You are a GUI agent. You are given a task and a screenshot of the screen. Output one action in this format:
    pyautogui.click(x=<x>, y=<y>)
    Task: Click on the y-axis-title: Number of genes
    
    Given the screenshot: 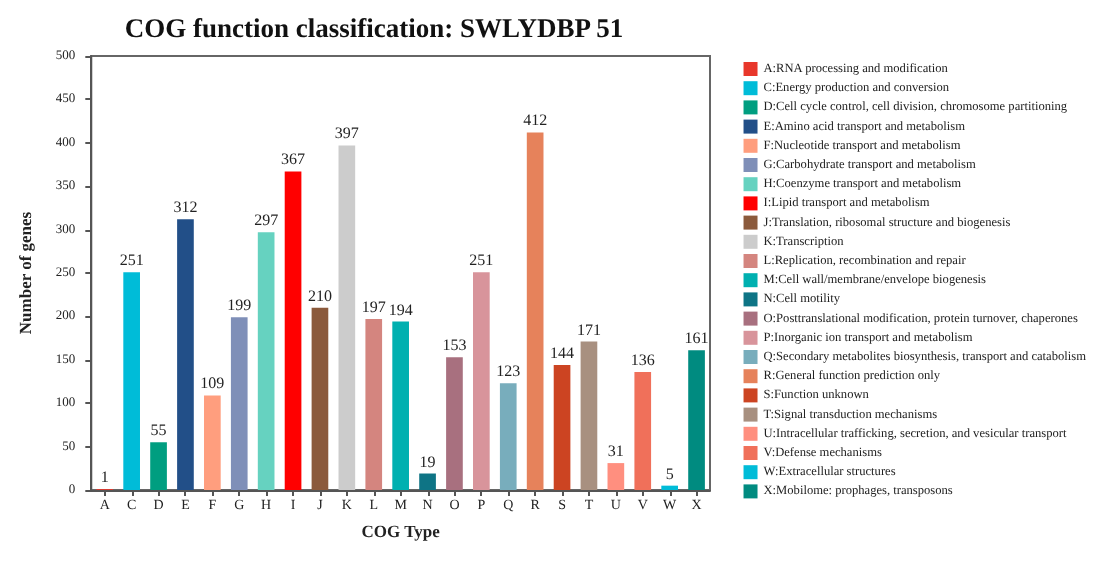 What is the action you would take?
    pyautogui.click(x=25, y=272)
    